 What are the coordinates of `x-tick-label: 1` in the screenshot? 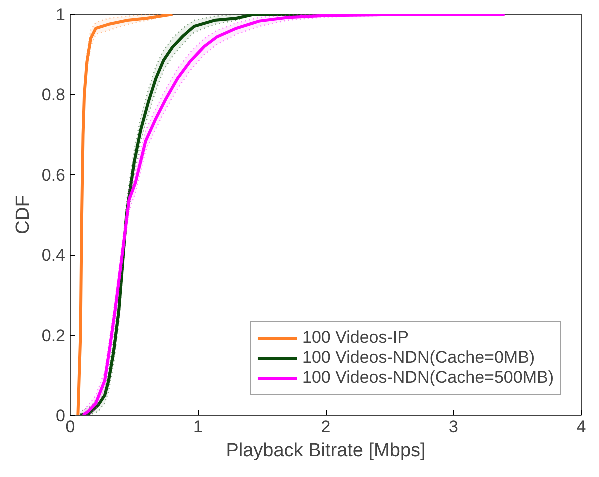 It's located at (198, 427).